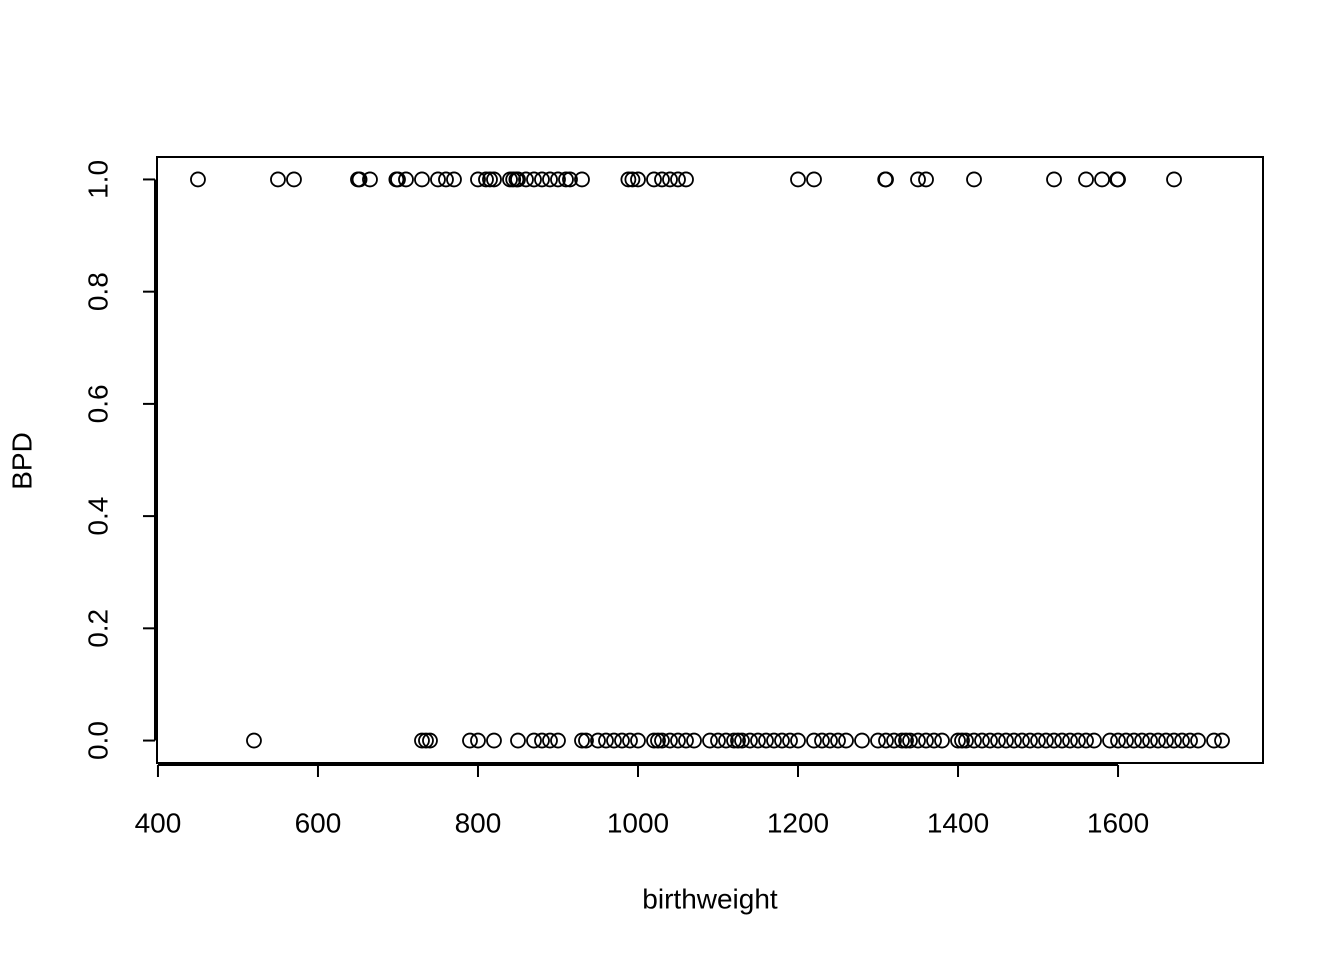 This screenshot has height=960, width=1344. What do you see at coordinates (97, 291) in the screenshot?
I see `y-tick-label: 0.8` at bounding box center [97, 291].